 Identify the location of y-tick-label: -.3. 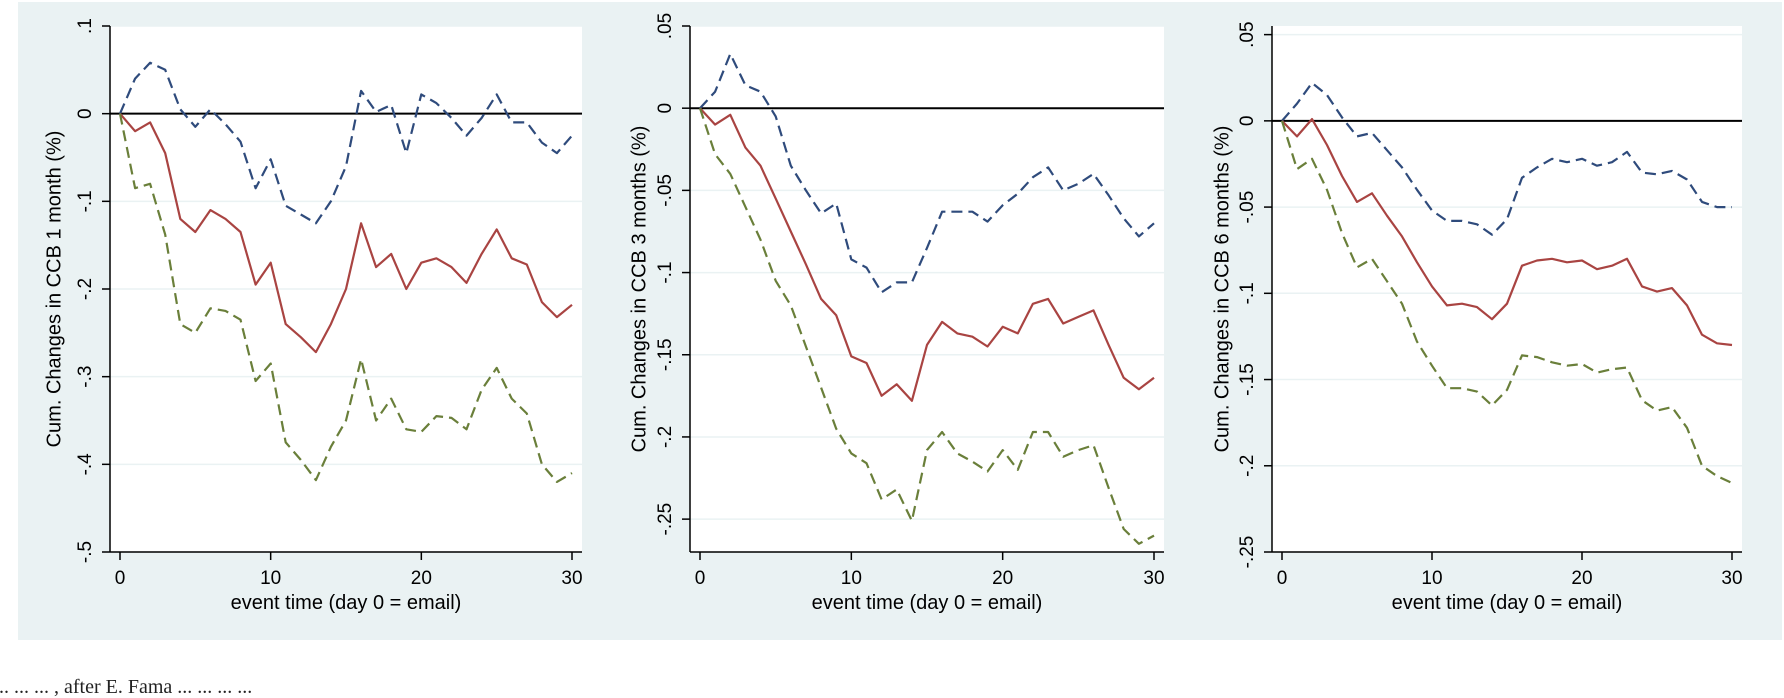
(85, 377).